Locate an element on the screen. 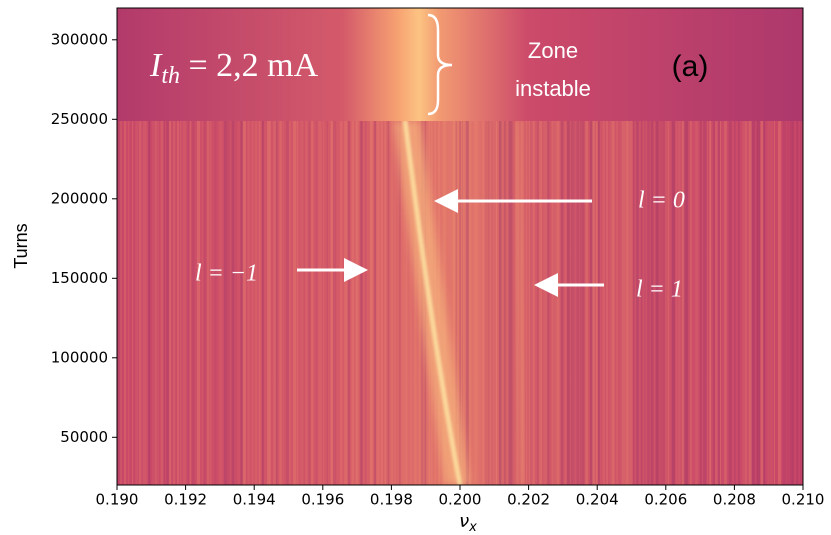 The height and width of the screenshot is (535, 831). threshold-label: Ith = 2,2 mA is located at coordinates (234, 68).